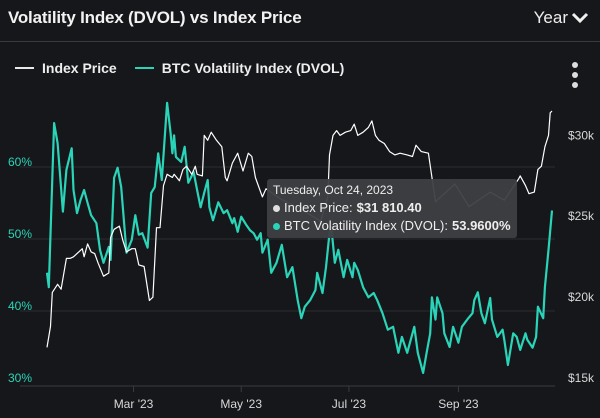  What do you see at coordinates (333, 190) in the screenshot?
I see `tooltip-date: Tuesday, Oct 24, 2023` at bounding box center [333, 190].